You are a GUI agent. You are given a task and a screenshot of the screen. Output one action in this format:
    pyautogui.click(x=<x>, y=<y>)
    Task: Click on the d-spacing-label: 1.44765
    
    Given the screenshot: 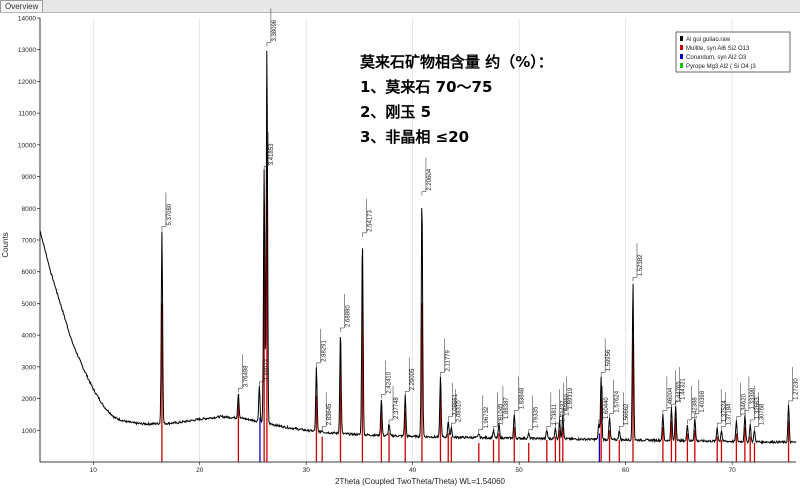 What is the action you would take?
    pyautogui.click(x=679, y=392)
    